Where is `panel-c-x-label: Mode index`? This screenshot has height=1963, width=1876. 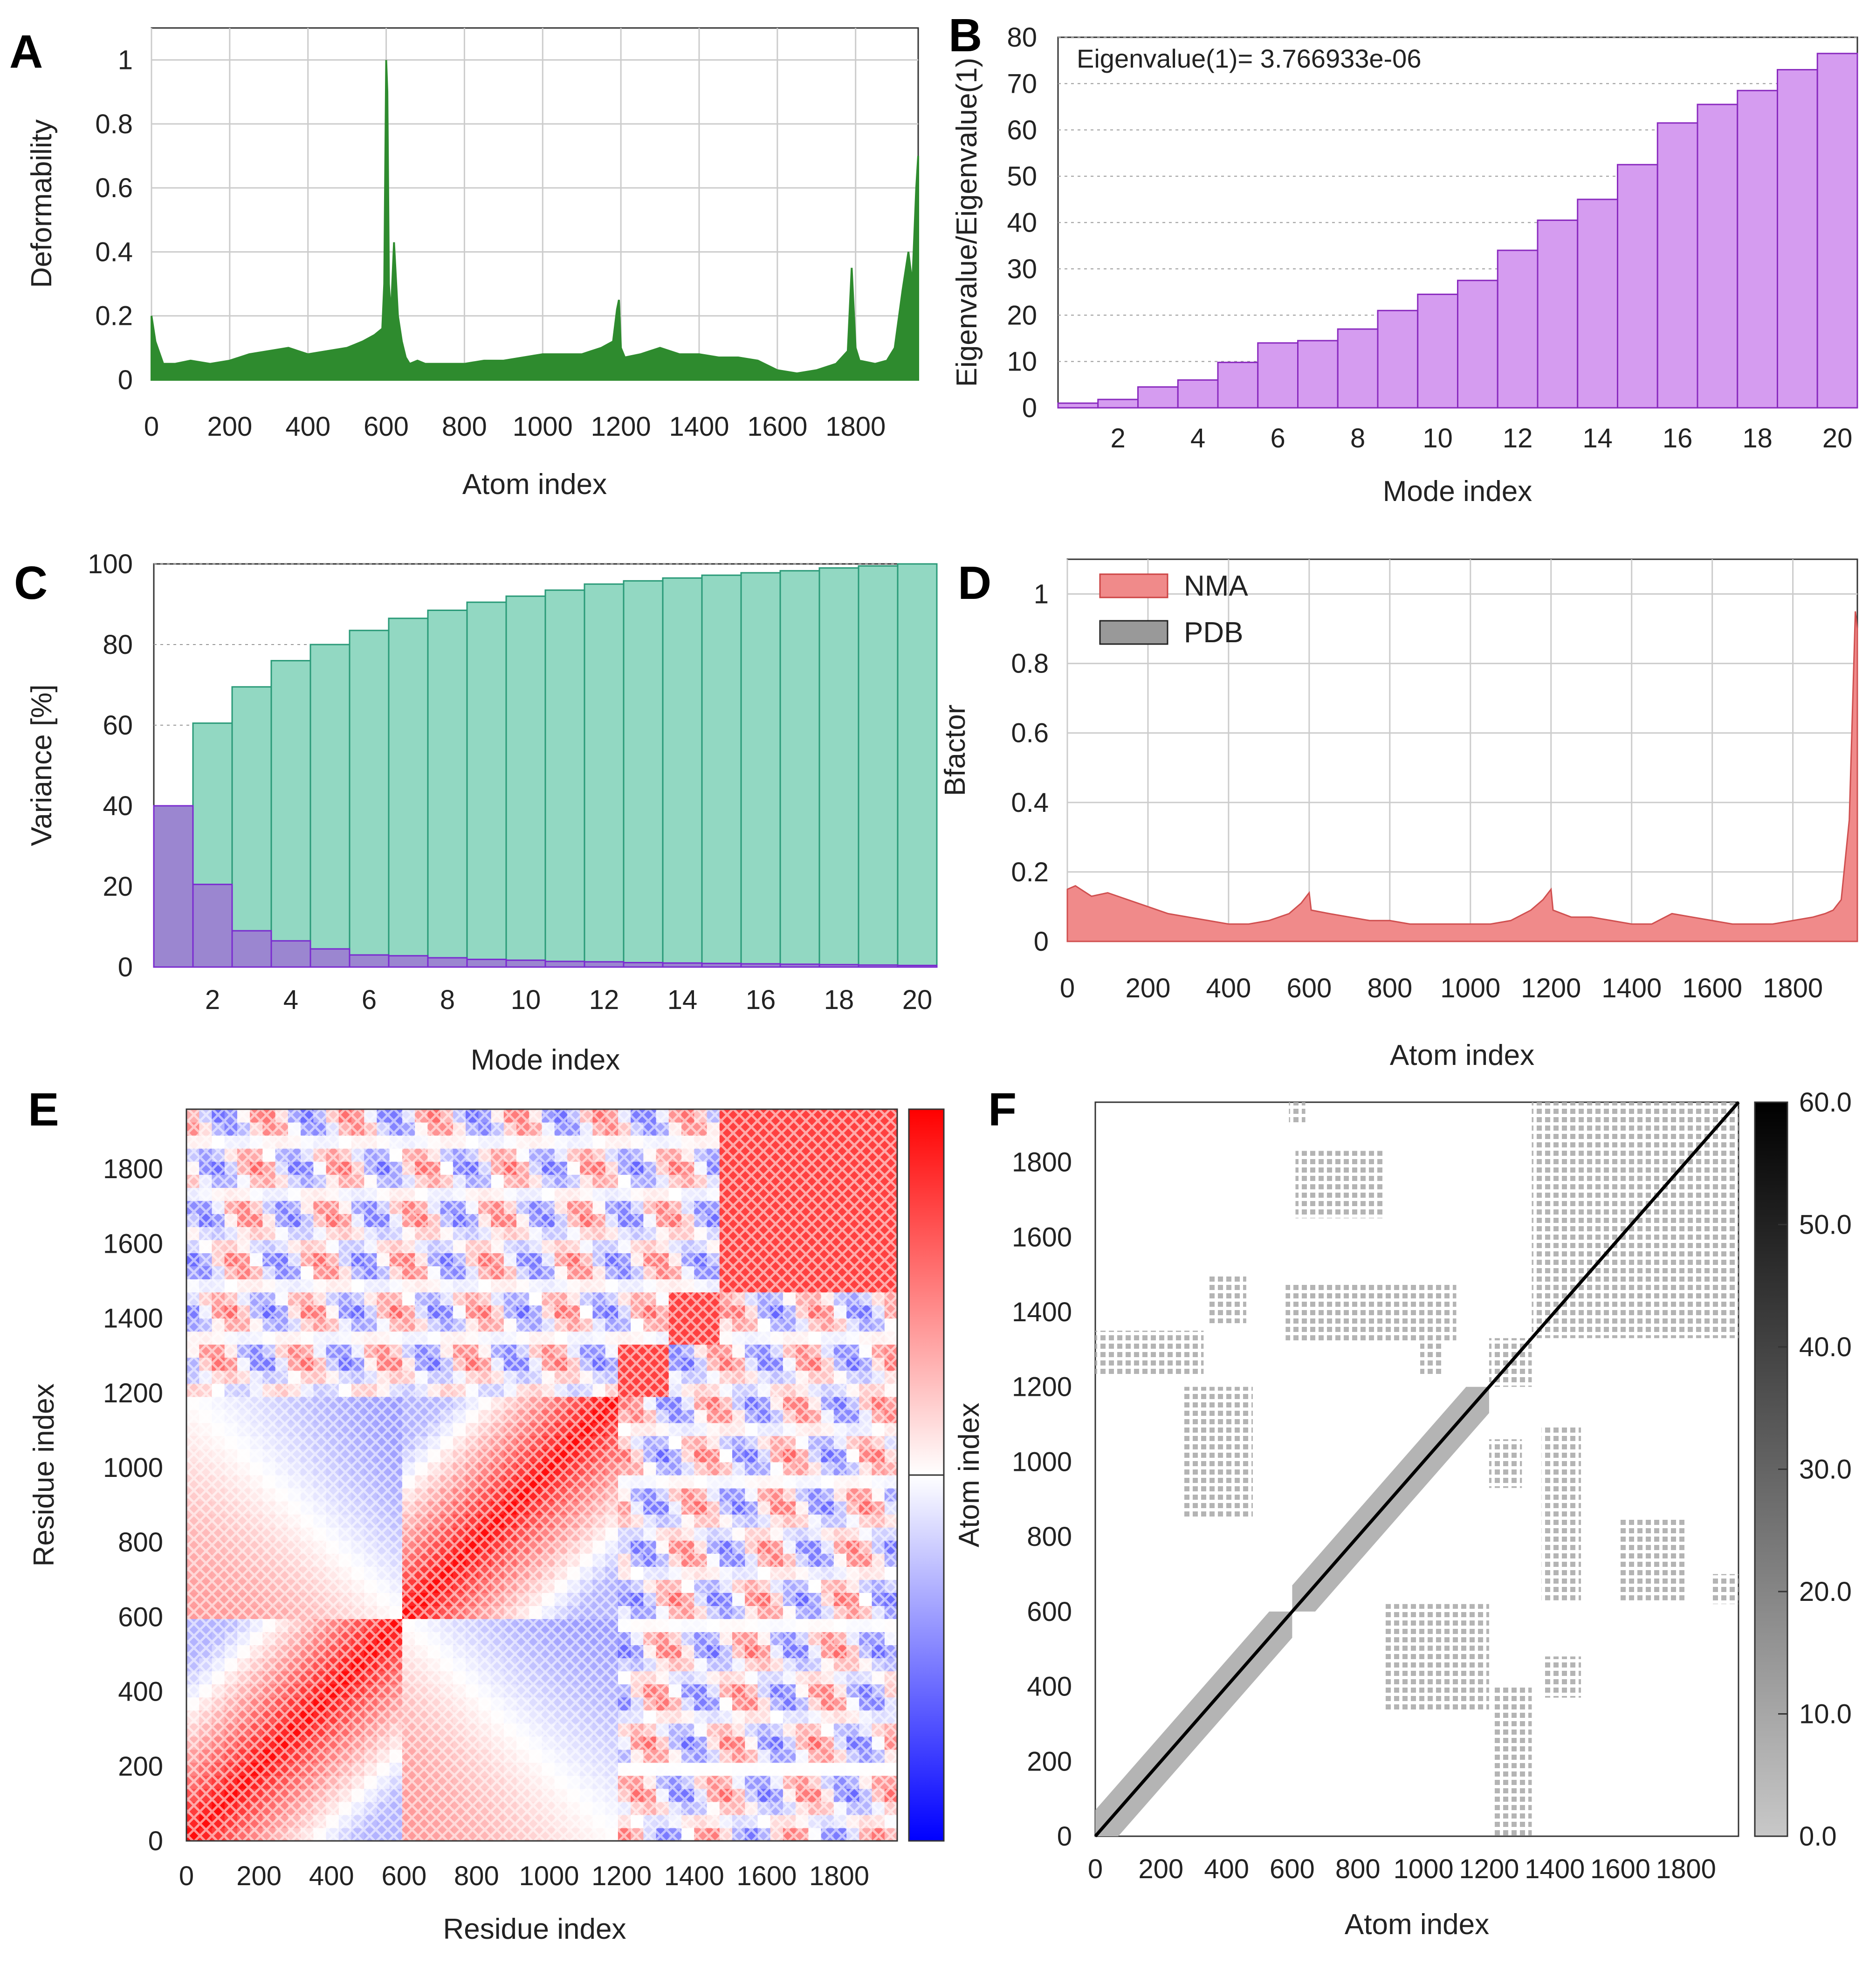
panel-c-x-label: Mode index is located at coordinates (545, 1060).